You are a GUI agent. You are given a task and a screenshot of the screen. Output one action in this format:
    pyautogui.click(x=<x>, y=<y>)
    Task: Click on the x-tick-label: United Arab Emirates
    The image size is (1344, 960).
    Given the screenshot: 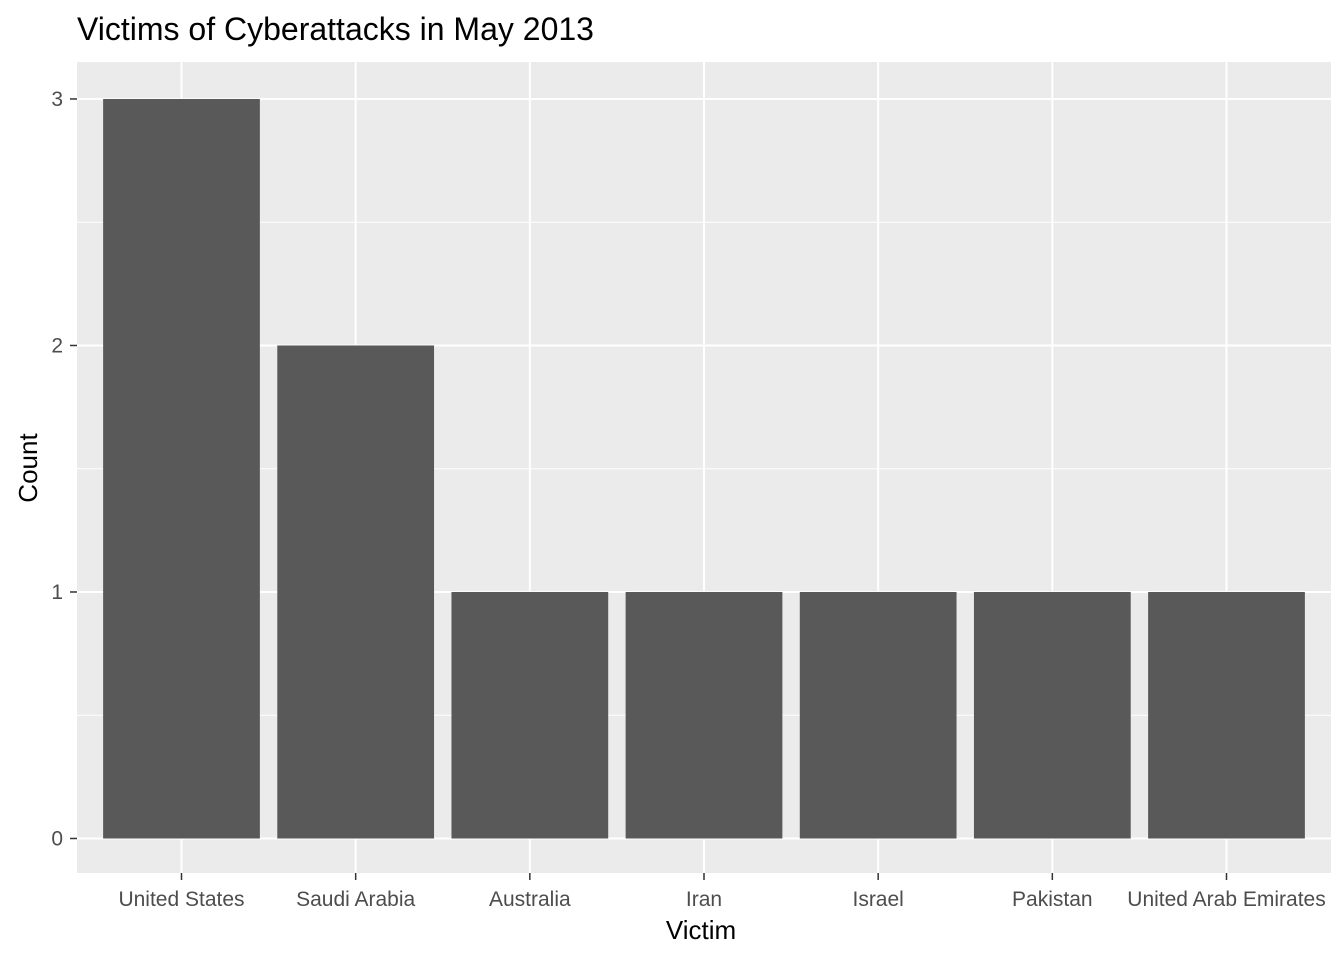 What is the action you would take?
    pyautogui.click(x=1226, y=899)
    